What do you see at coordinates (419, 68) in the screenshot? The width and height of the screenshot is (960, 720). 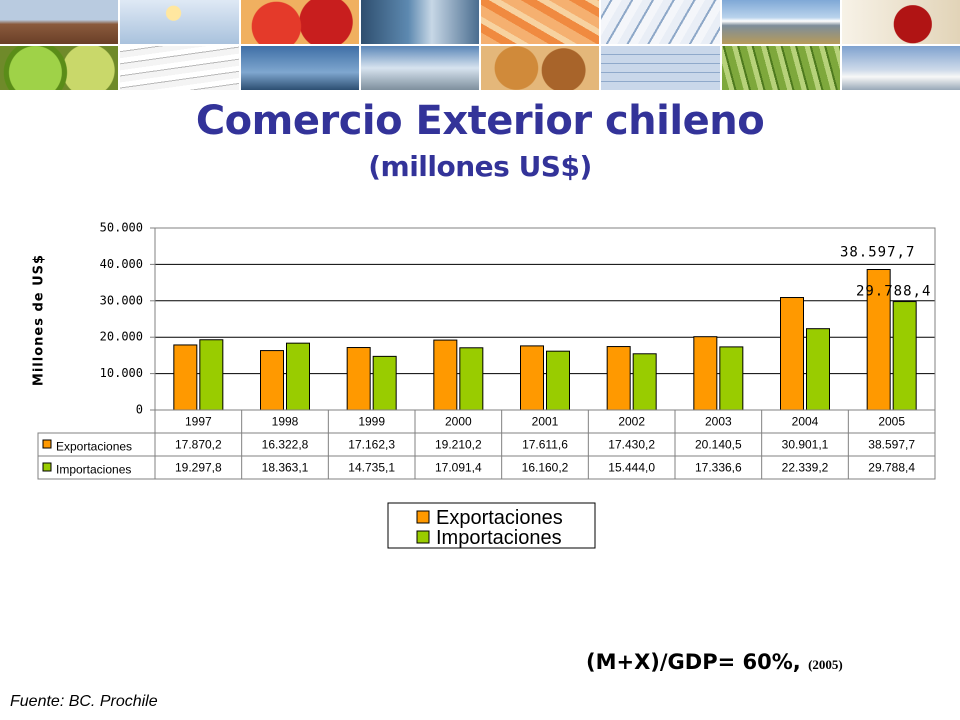 I see `photo-lake` at bounding box center [419, 68].